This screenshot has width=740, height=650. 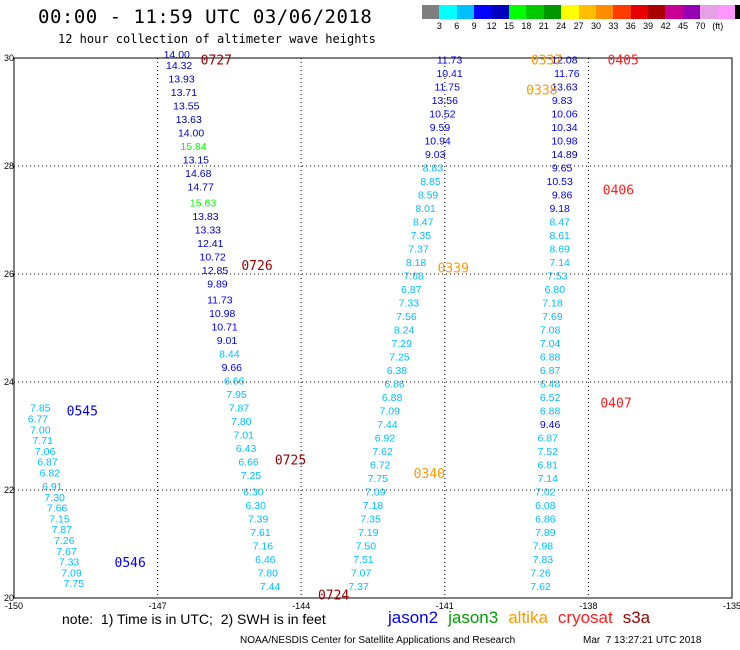 I want to click on wave-height-label: 7.09, so click(x=390, y=411).